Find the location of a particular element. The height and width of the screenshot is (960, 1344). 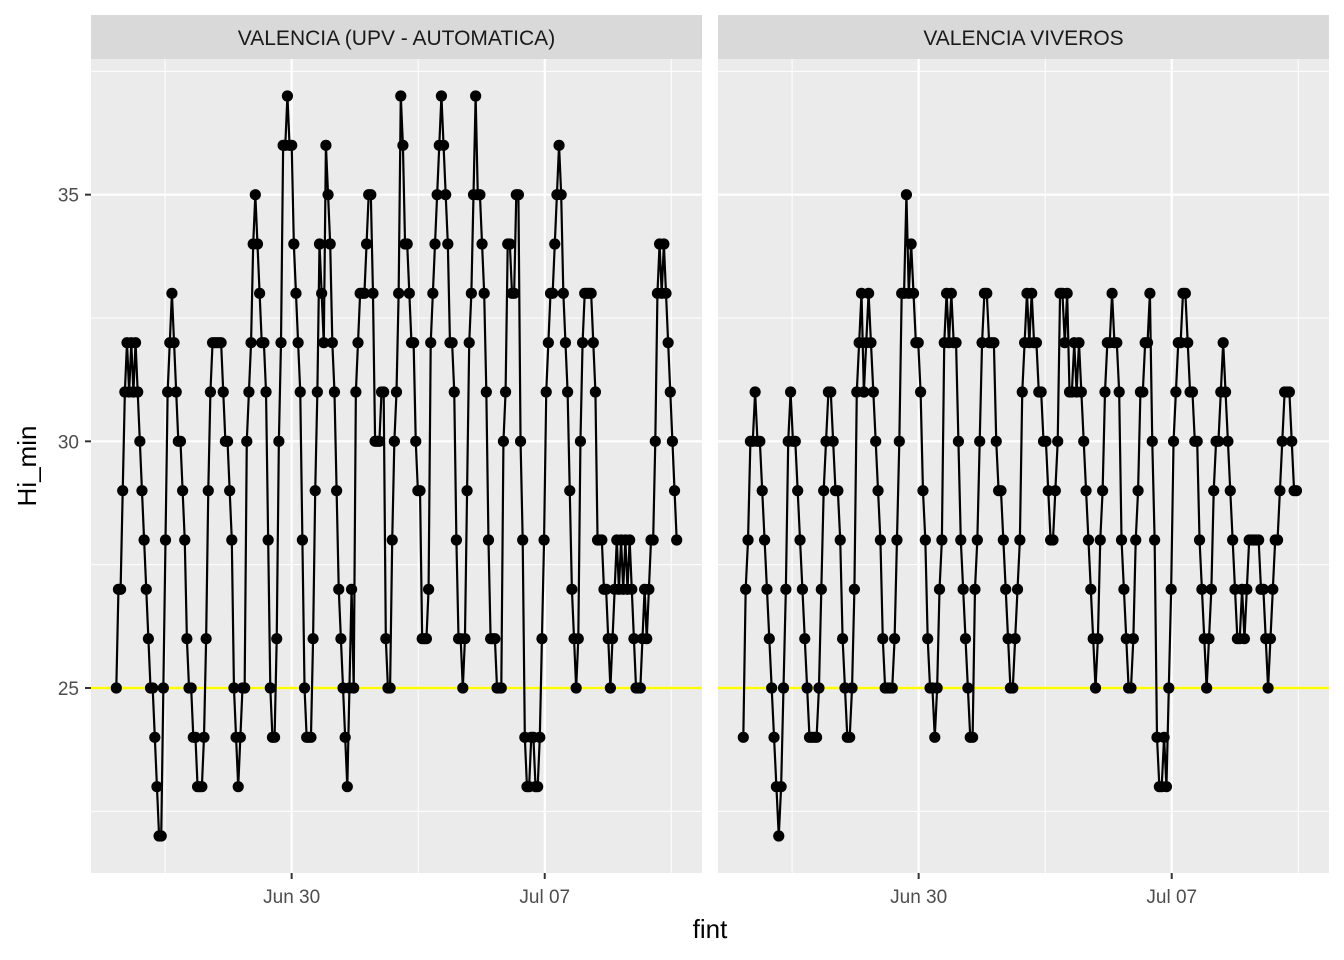

x-tick-label: Jun 30 is located at coordinates (291, 897).